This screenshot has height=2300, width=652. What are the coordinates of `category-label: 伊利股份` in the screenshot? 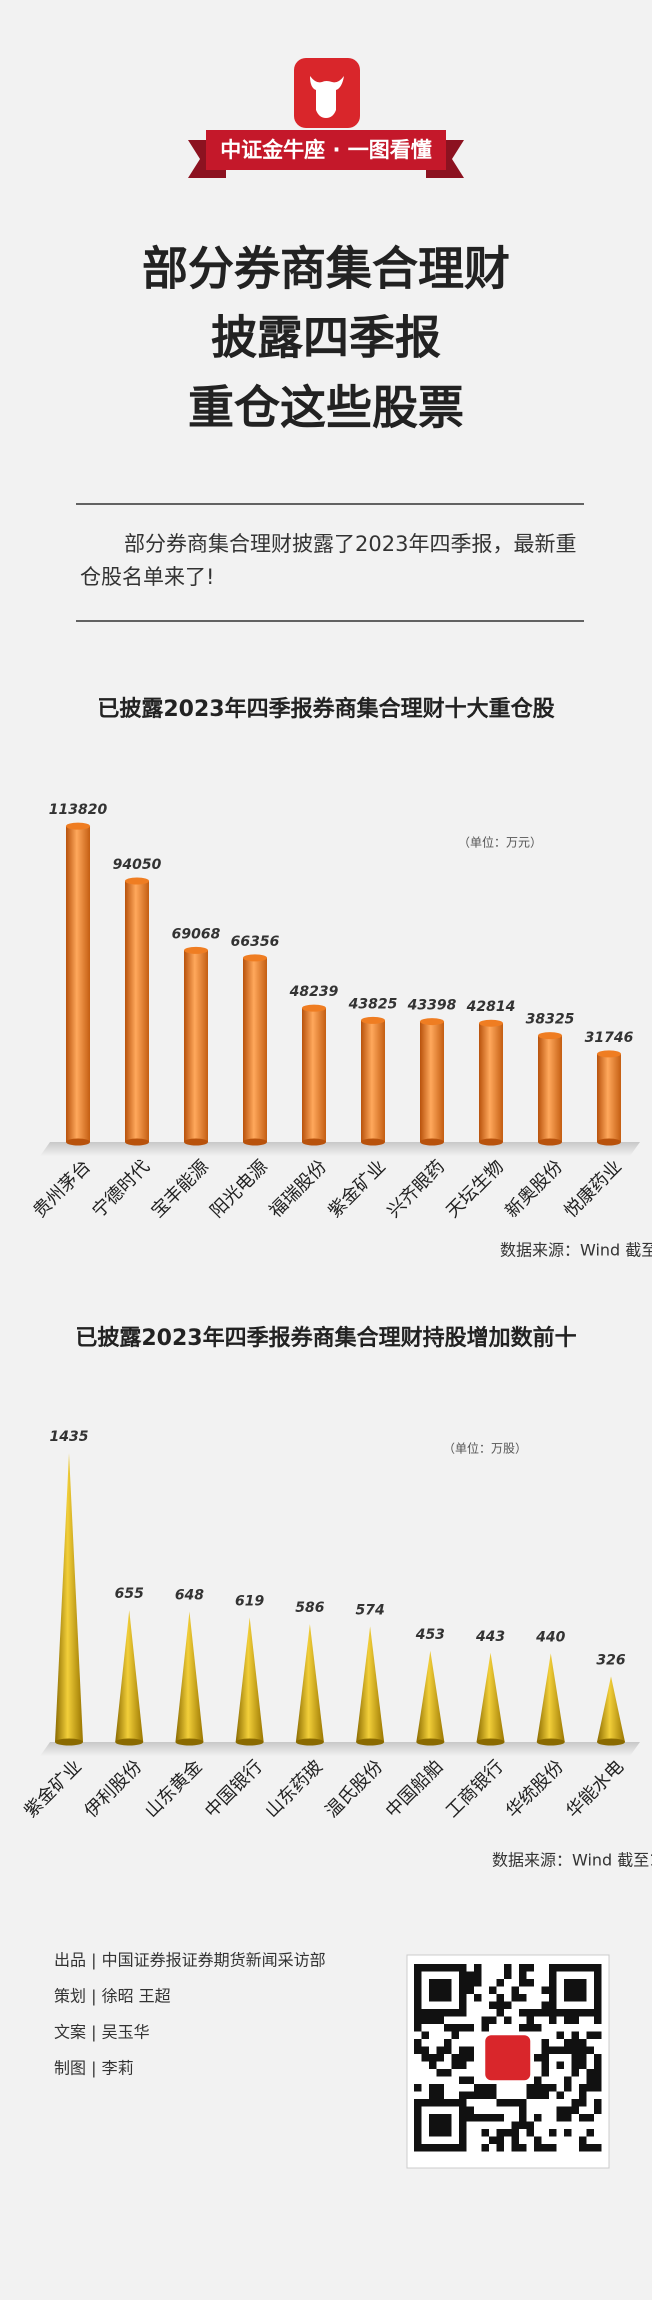 It's located at (114, 1789).